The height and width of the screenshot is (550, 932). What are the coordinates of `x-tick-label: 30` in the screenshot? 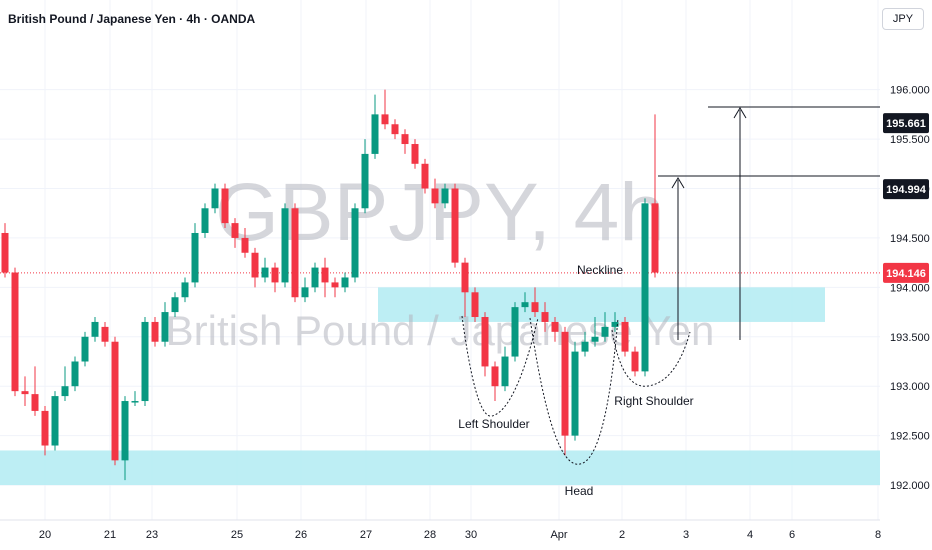 It's located at (471, 535).